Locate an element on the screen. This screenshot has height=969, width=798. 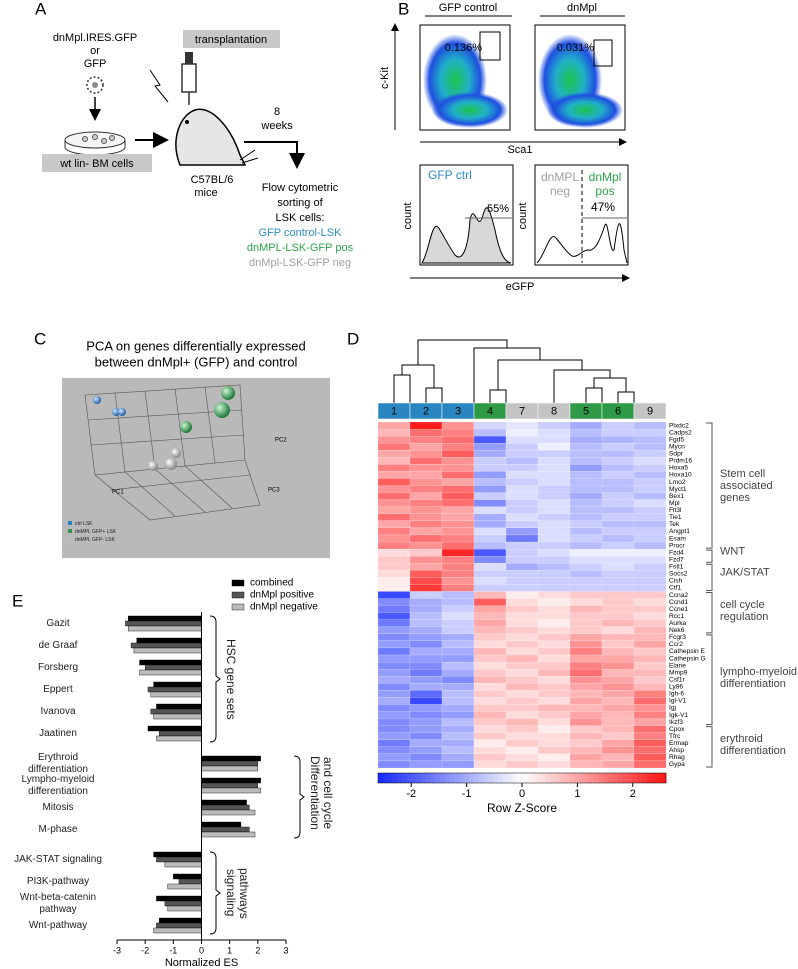
histogram-label: pos is located at coordinates (604, 191).